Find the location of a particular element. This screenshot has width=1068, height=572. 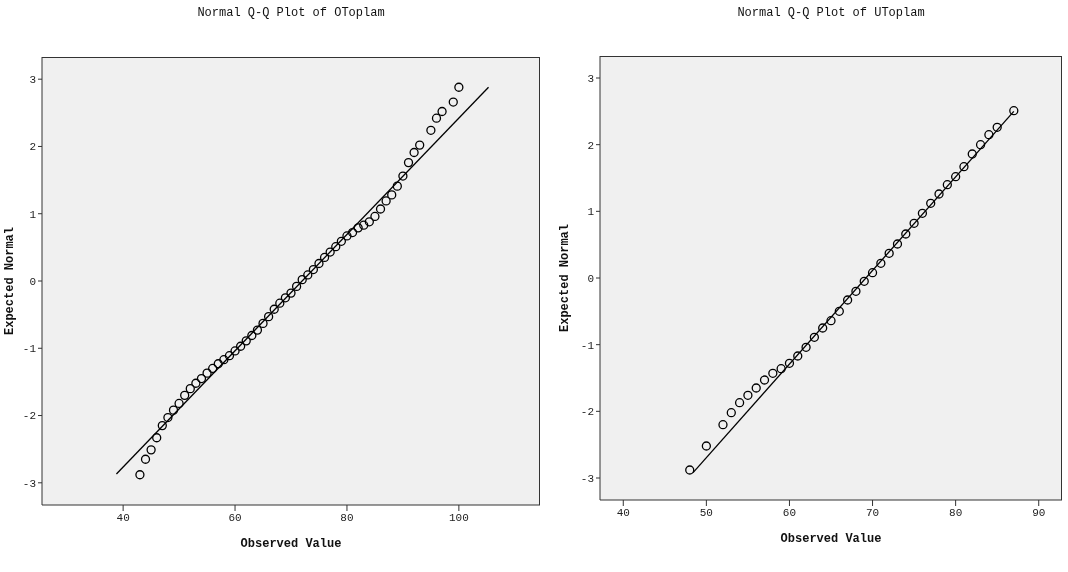

y-tick-label: 2 is located at coordinates (32, 147).